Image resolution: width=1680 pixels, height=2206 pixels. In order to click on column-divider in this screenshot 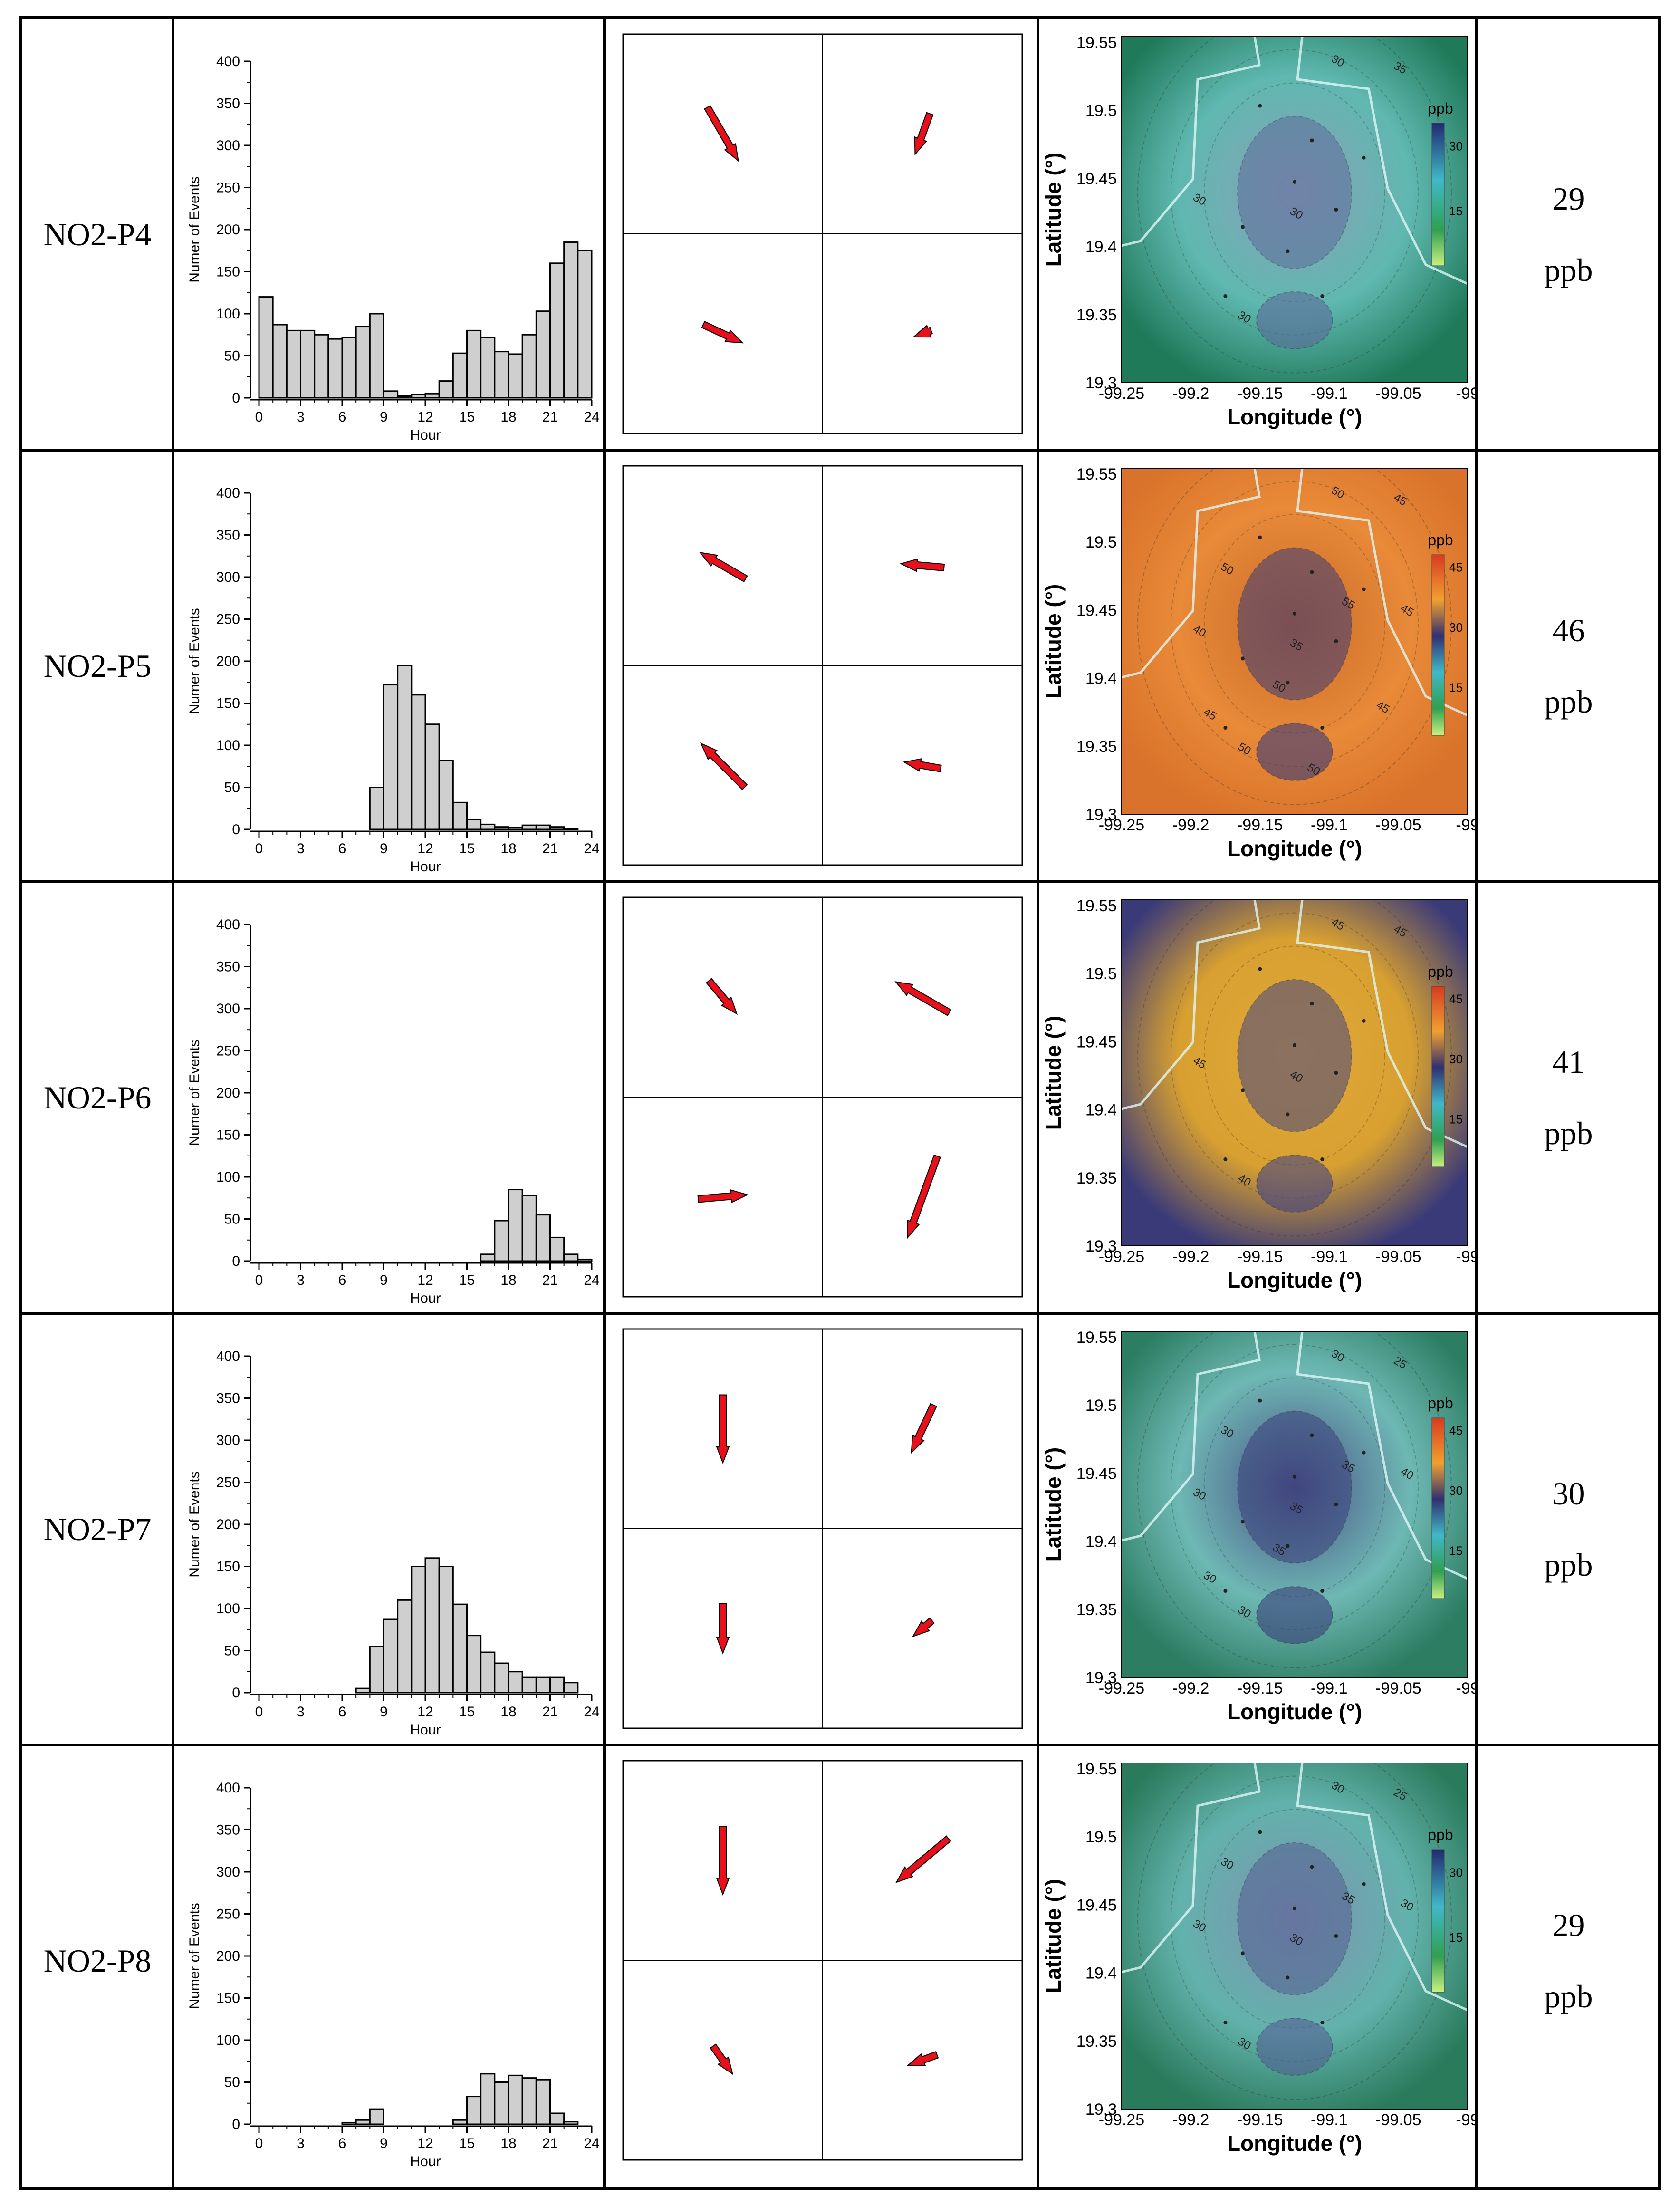, I will do `click(1476, 1103)`.